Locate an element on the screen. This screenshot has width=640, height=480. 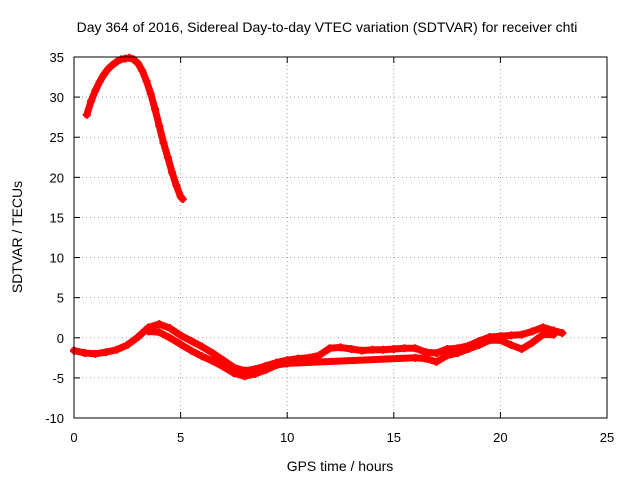
x-tick-label: 25 is located at coordinates (607, 437).